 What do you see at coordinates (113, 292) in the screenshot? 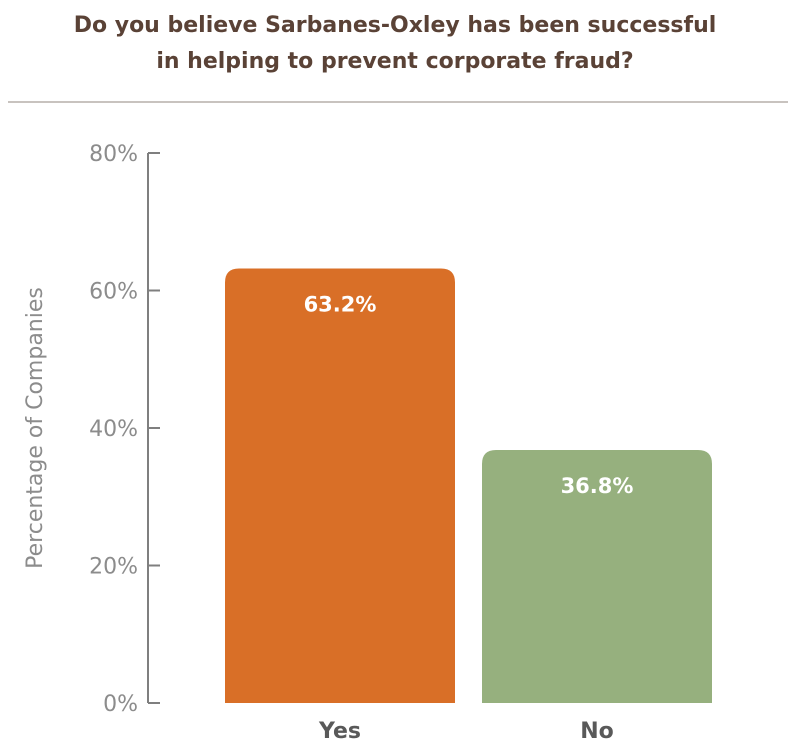
I see `y-tick-label: 60%` at bounding box center [113, 292].